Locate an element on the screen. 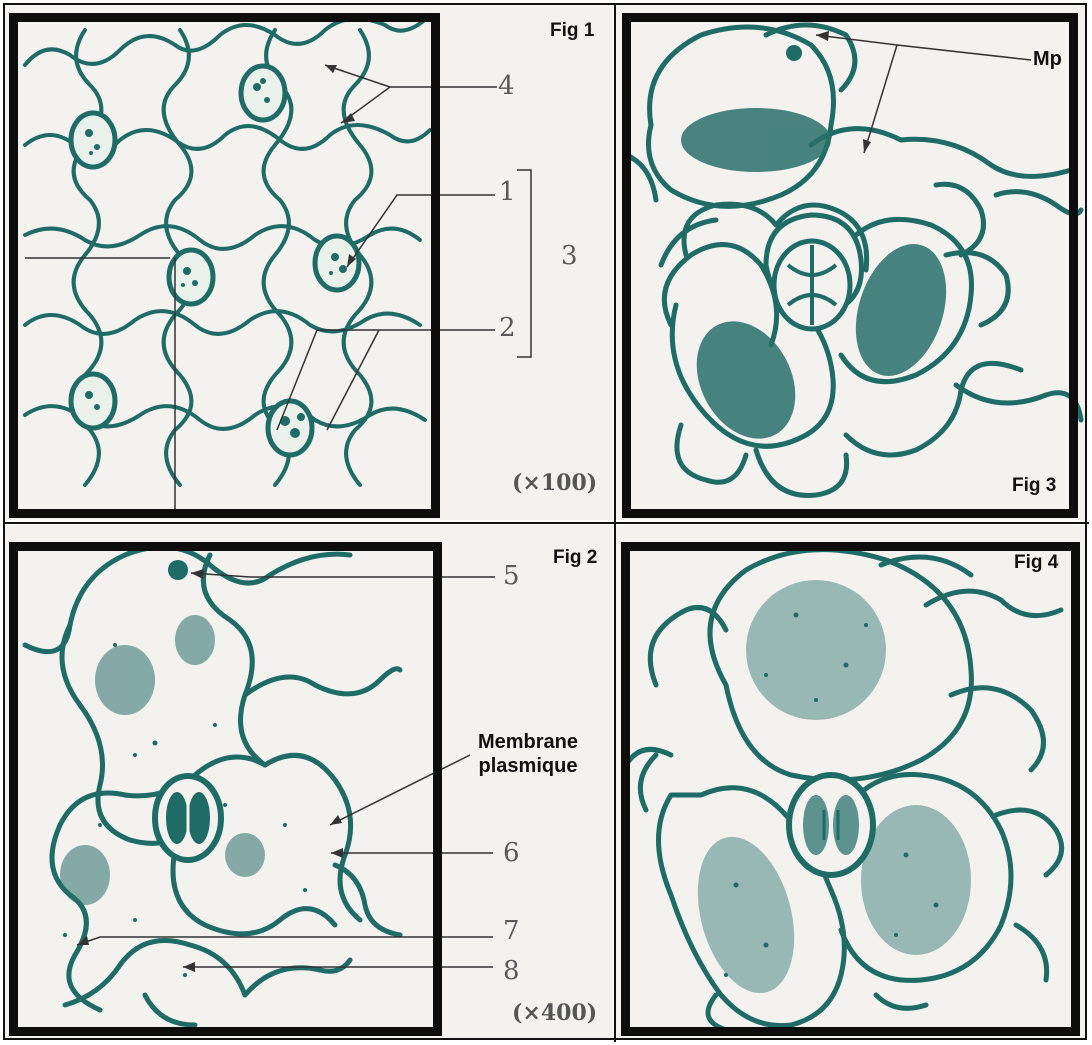 The width and height of the screenshot is (1092, 1045). fig2-callout-8: 8 is located at coordinates (511, 971).